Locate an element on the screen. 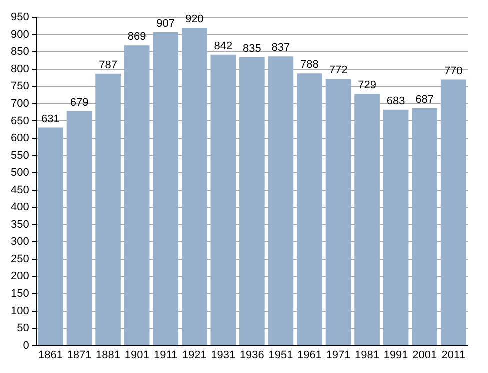 This screenshot has width=488, height=373. y-tick-label: 250 is located at coordinates (20, 259).